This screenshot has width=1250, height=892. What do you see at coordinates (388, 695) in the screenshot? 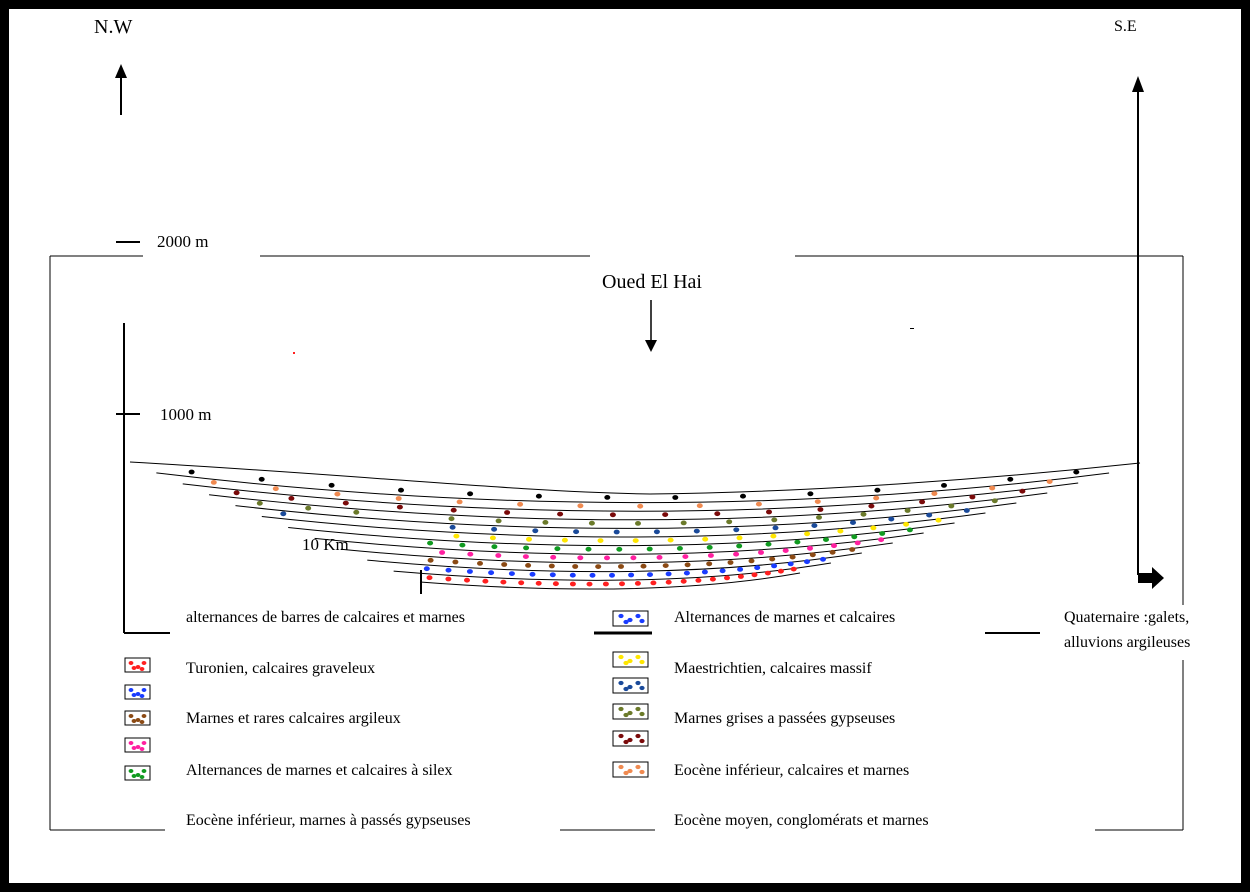
I see `legend-swatches` at bounding box center [388, 695].